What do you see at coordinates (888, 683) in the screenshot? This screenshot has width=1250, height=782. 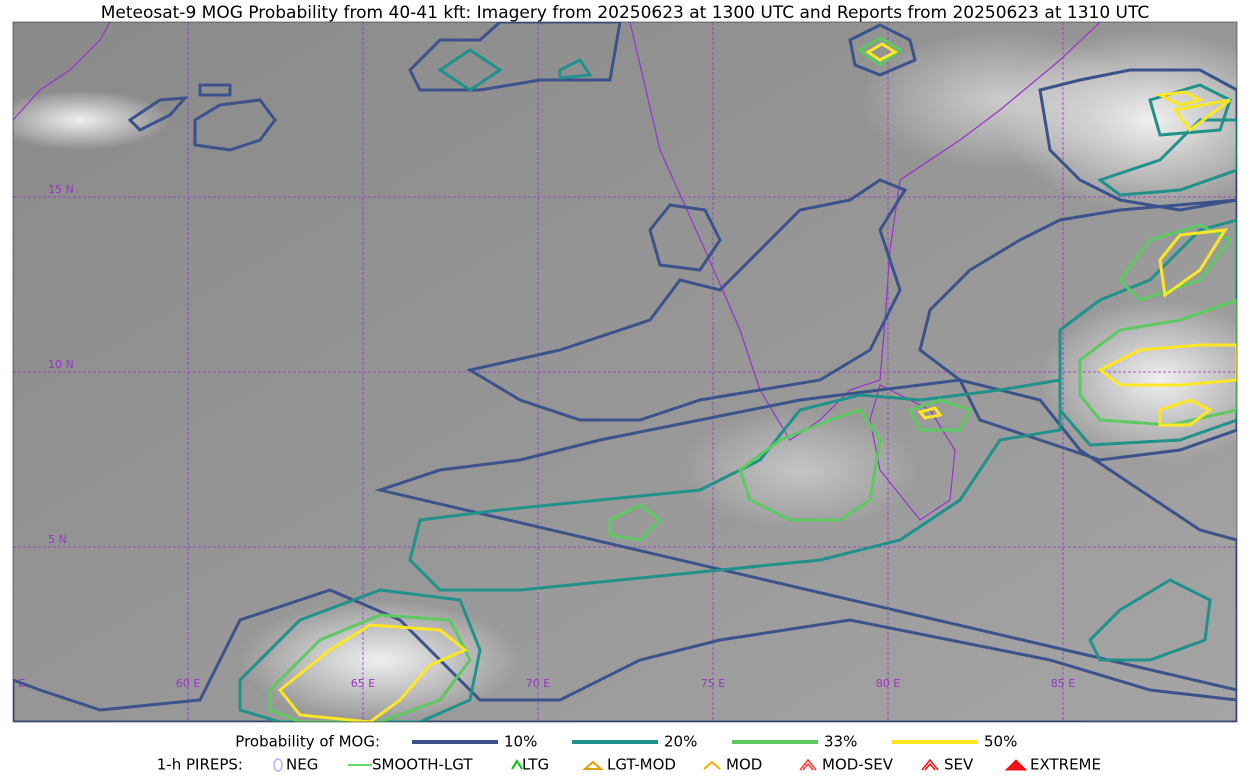 I see `lon-label: 80 E` at bounding box center [888, 683].